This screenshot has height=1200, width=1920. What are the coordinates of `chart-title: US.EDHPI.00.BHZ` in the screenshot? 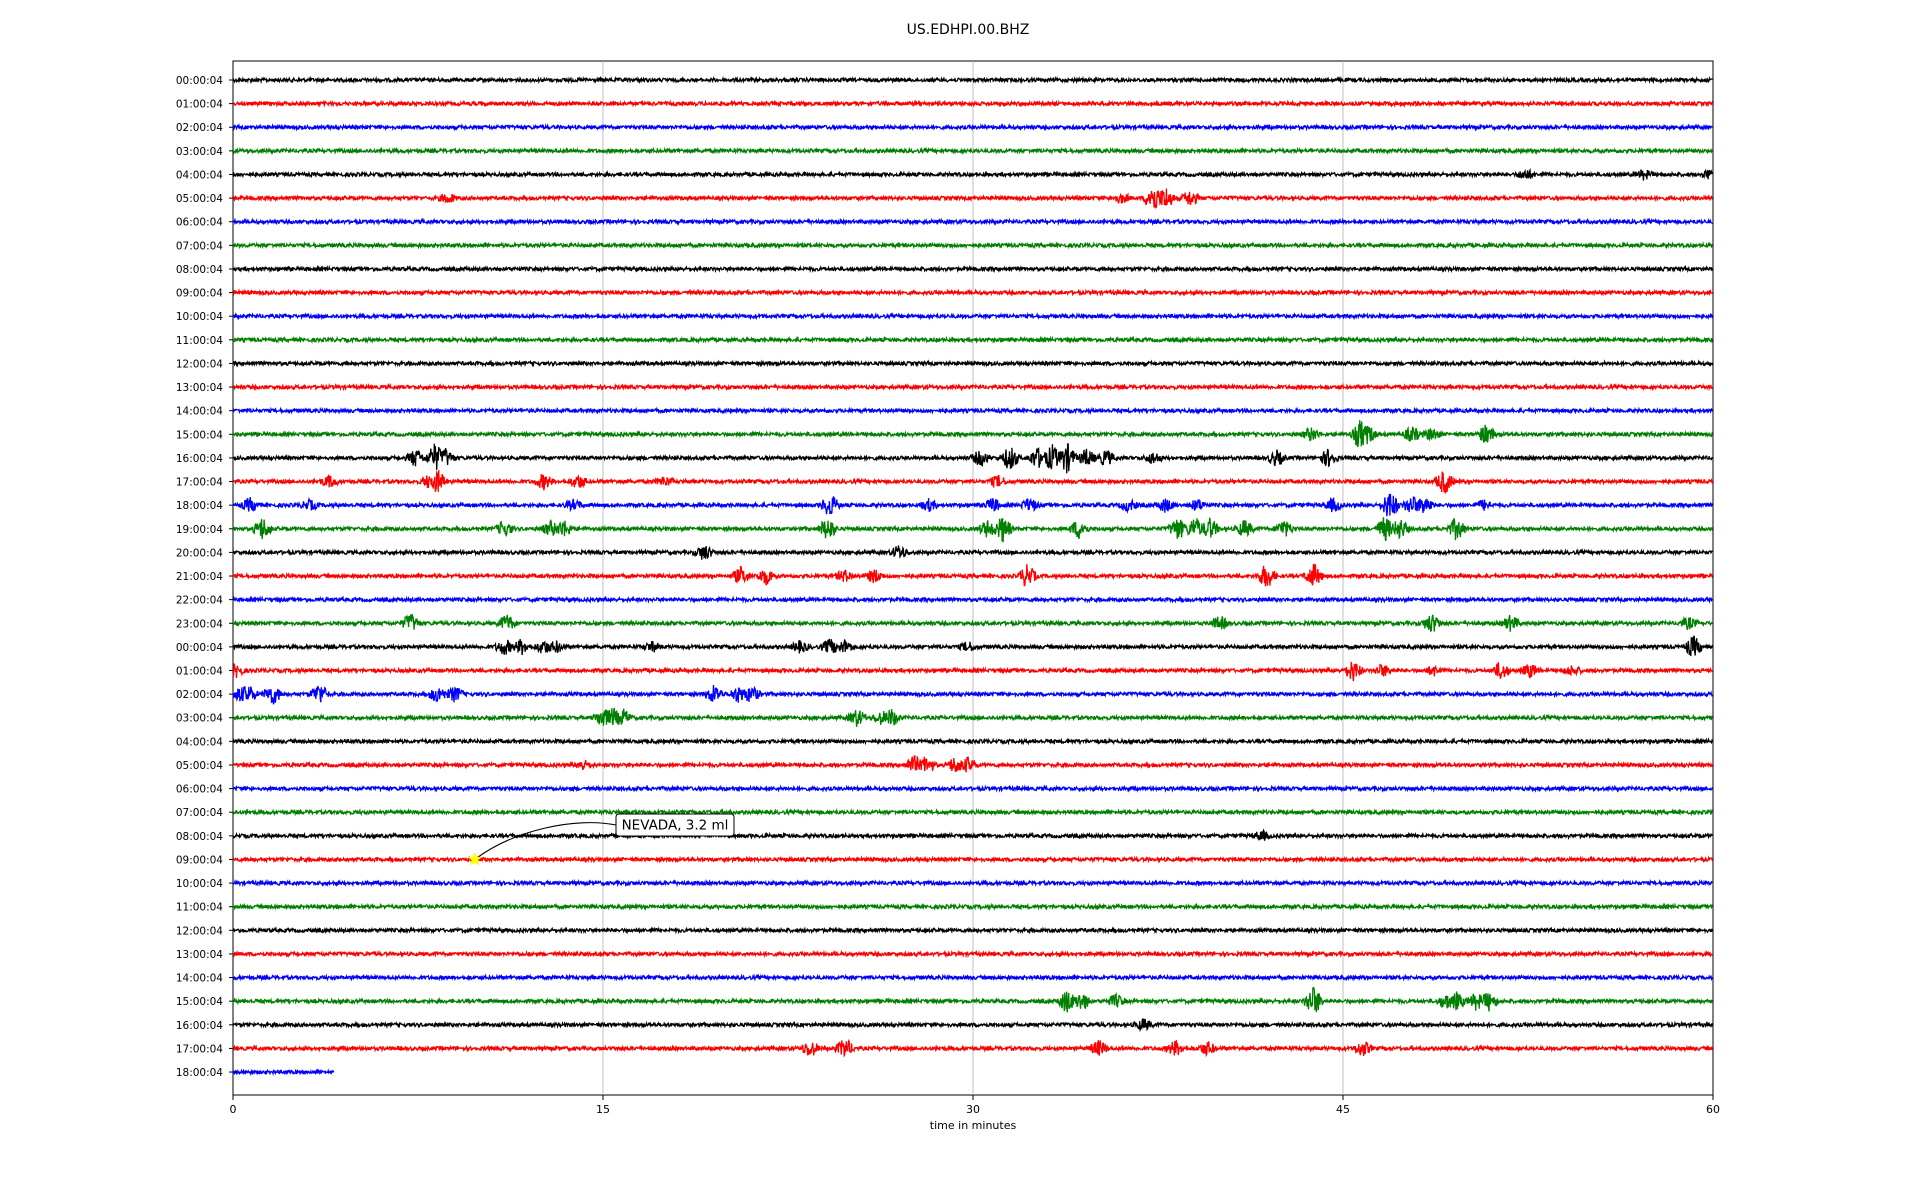 It's located at (968, 30).